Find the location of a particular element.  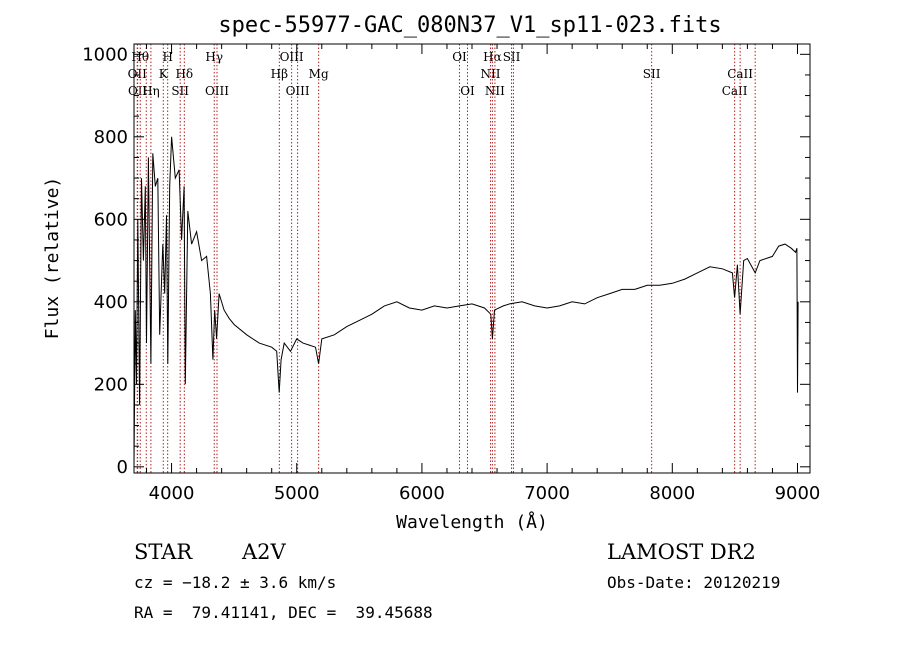

line-label-mg-14: Mg is located at coordinates (319, 74).